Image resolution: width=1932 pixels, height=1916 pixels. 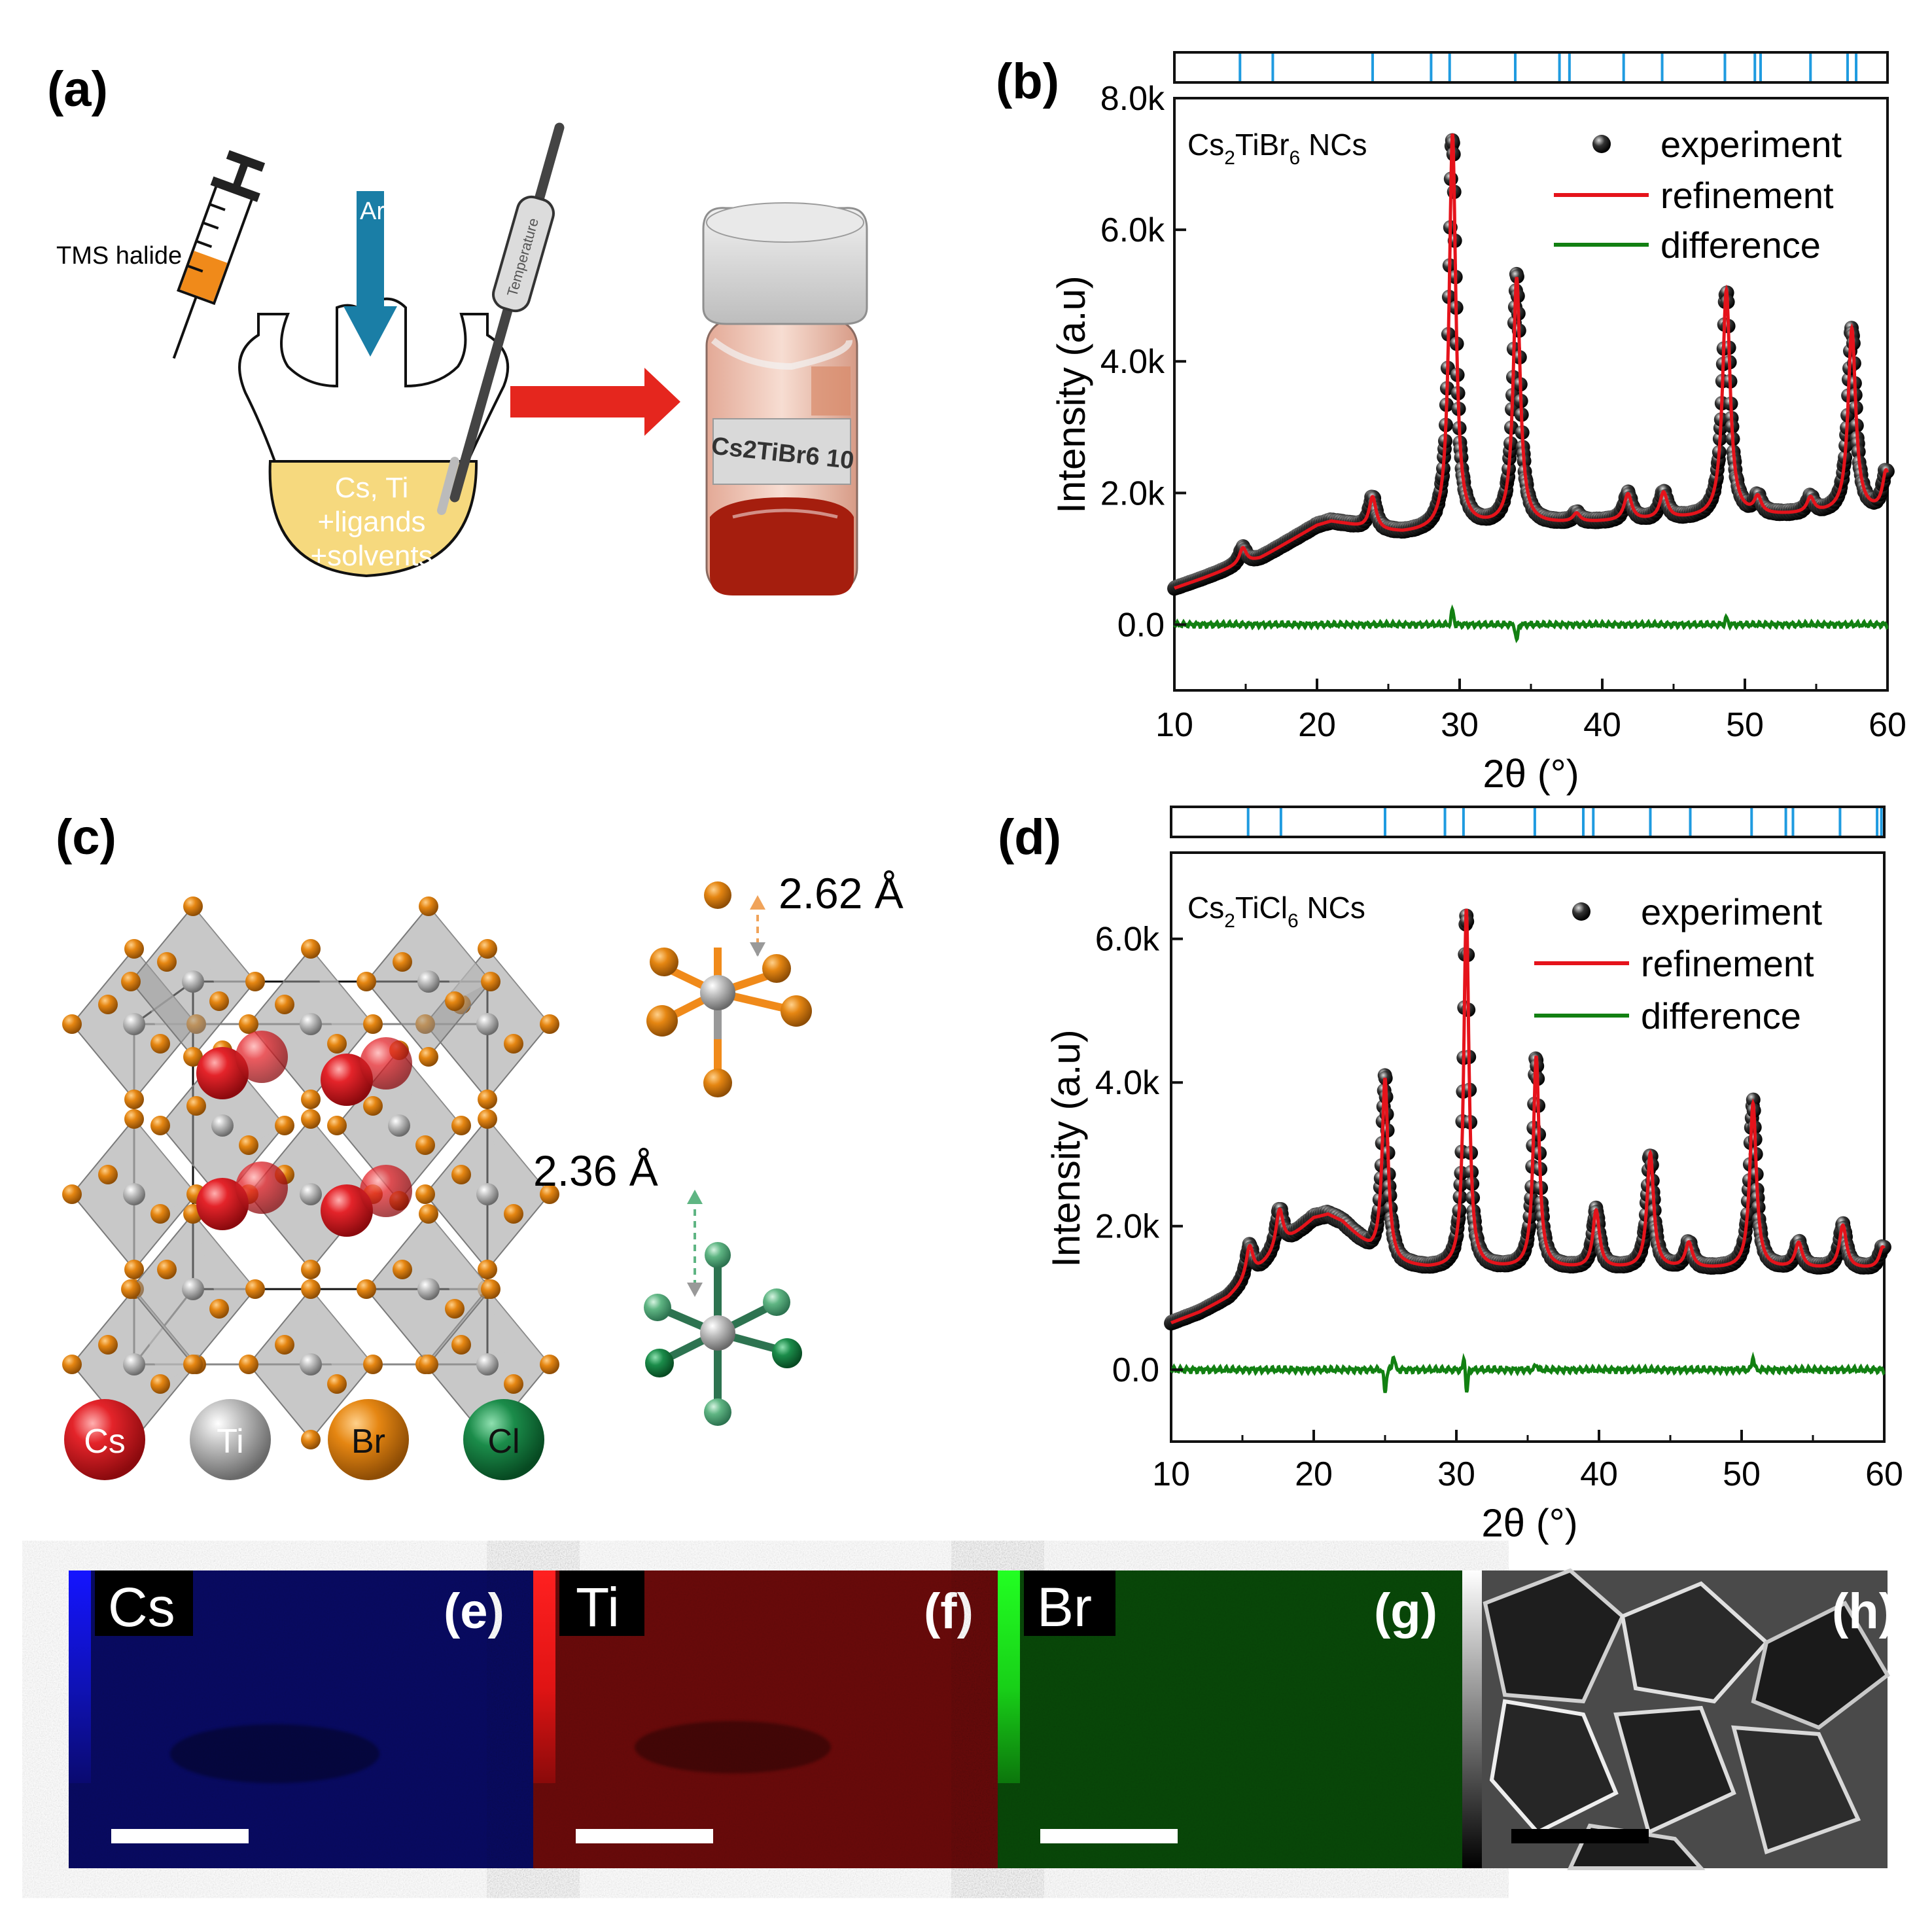 I want to click on cs-atoms-layer, so click(x=304, y=1134).